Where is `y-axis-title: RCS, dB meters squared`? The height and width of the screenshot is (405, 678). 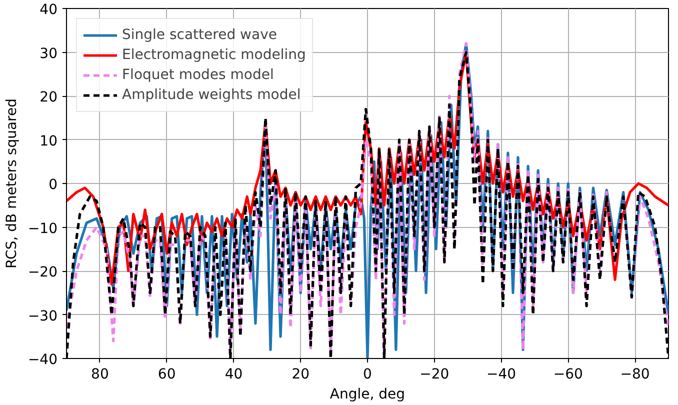
y-axis-title: RCS, dB meters squared is located at coordinates (12, 183).